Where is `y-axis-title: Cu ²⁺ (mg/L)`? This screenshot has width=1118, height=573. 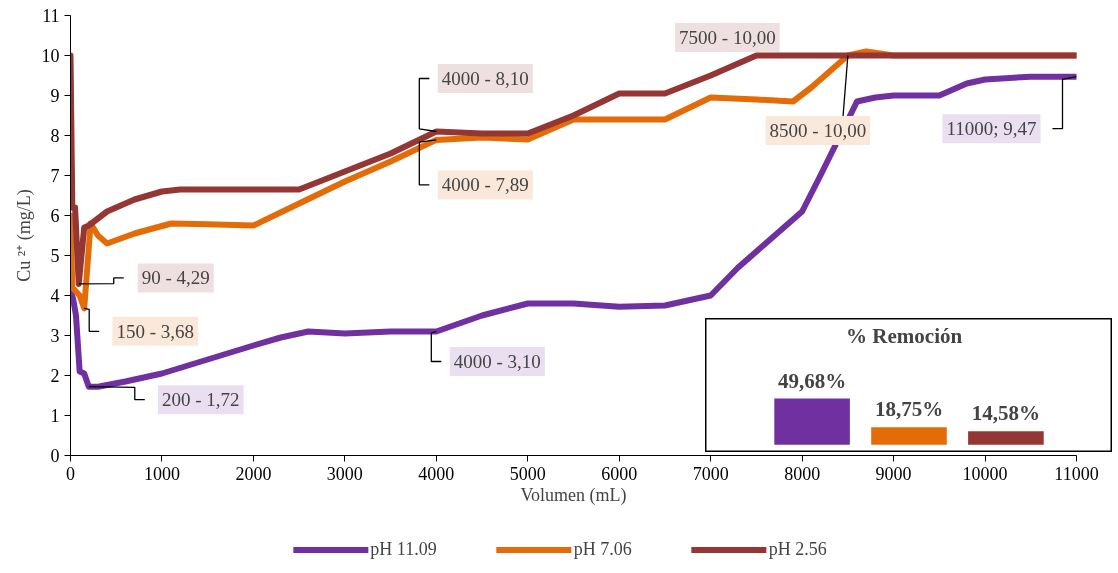
y-axis-title: Cu ²⁺ (mg/L) is located at coordinates (24, 235).